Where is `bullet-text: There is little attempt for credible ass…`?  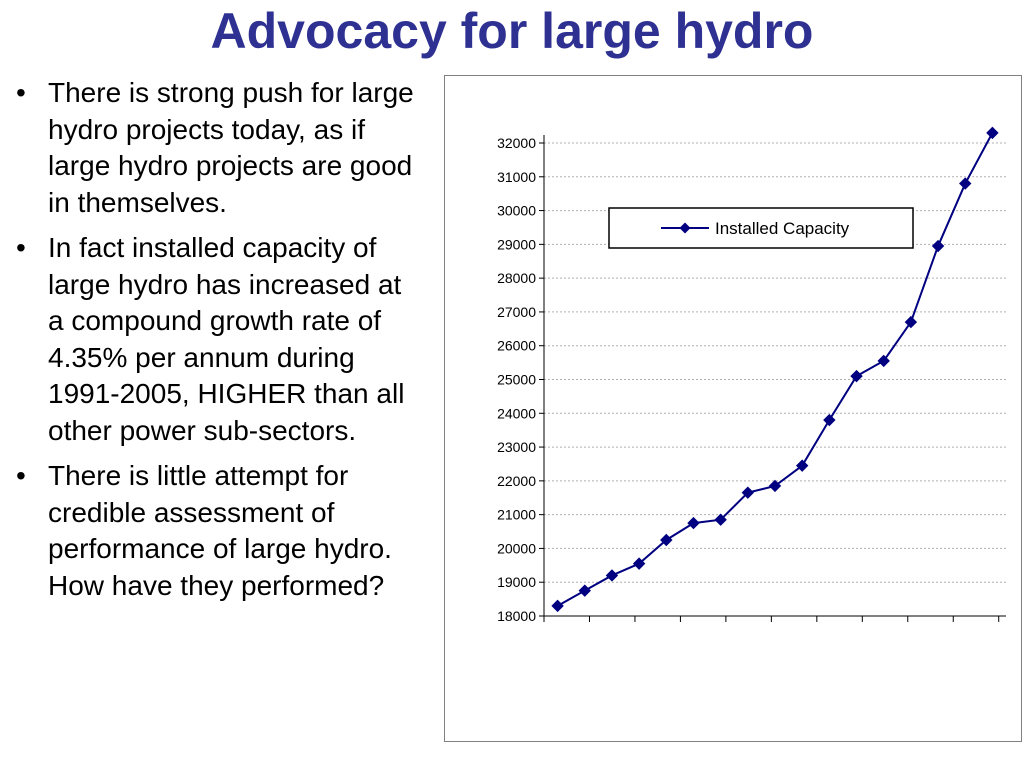
bullet-text: There is little attempt for credible ass… is located at coordinates (220, 530).